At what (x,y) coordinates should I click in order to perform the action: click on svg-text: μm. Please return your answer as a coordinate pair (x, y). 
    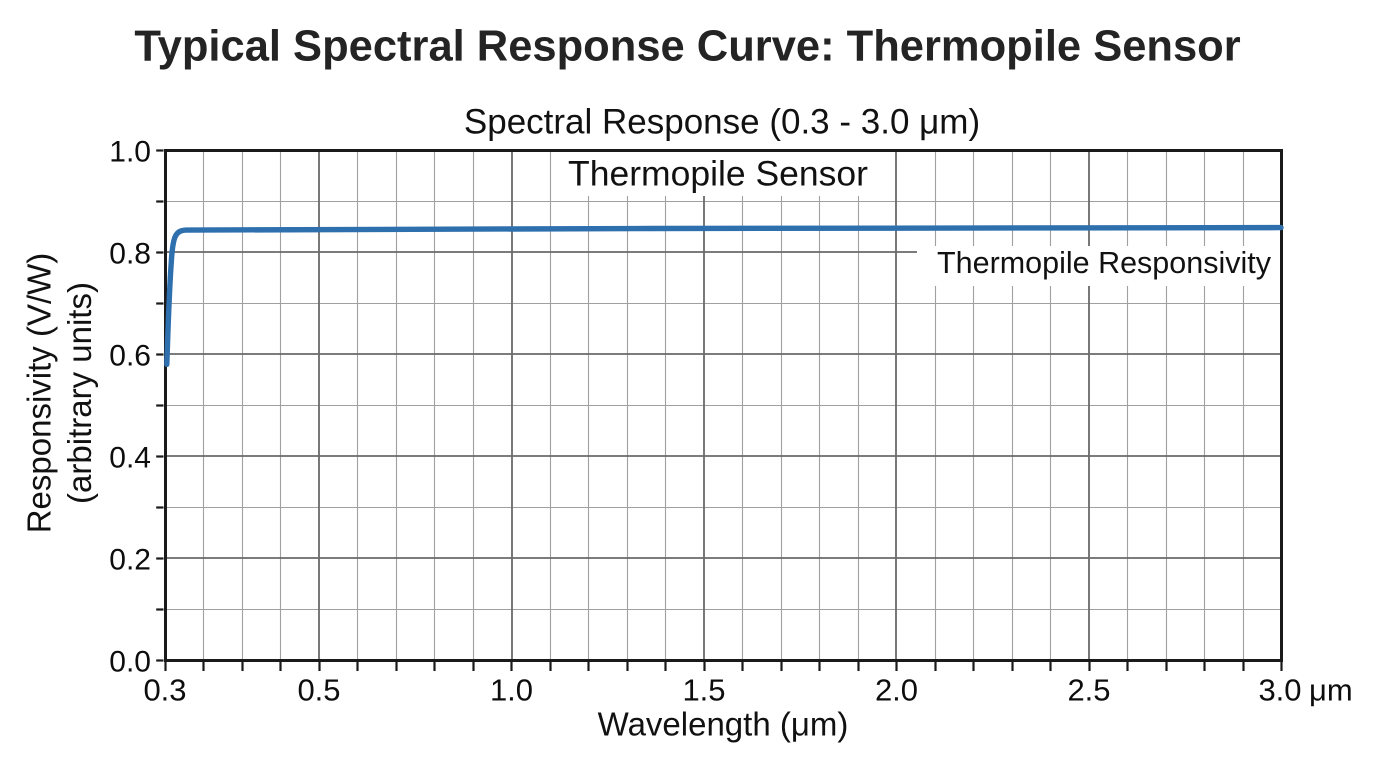
    Looking at the image, I should click on (1331, 690).